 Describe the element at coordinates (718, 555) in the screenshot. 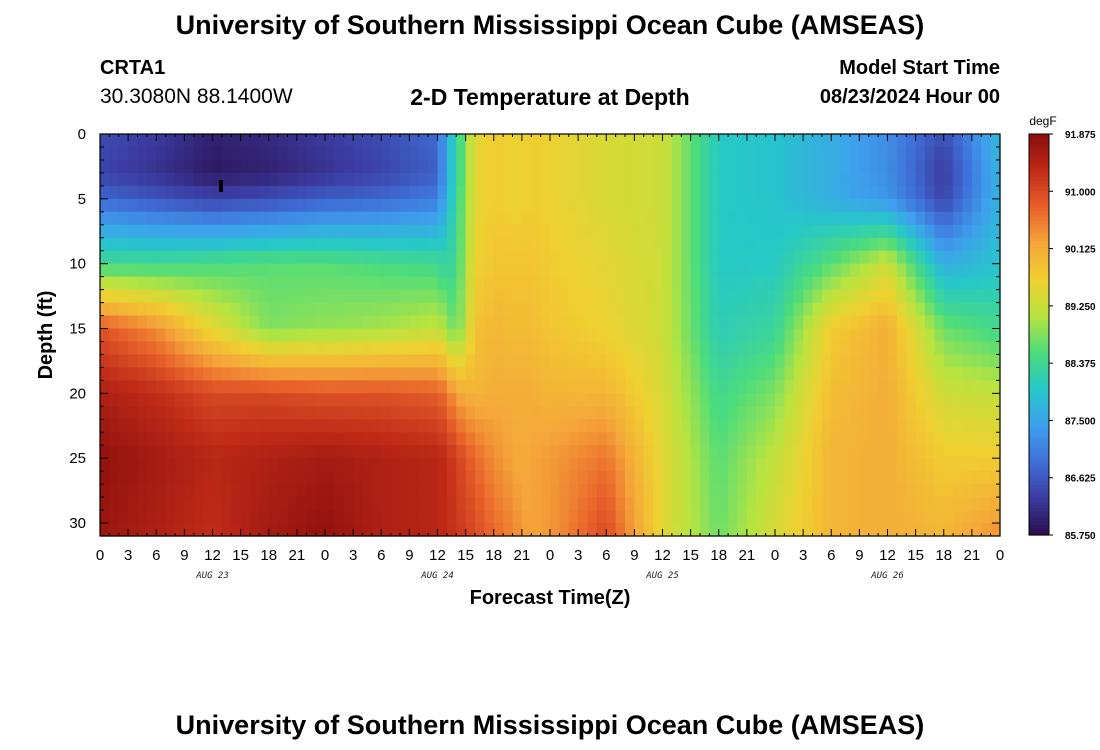

I see `x-tick-label: 18` at that location.